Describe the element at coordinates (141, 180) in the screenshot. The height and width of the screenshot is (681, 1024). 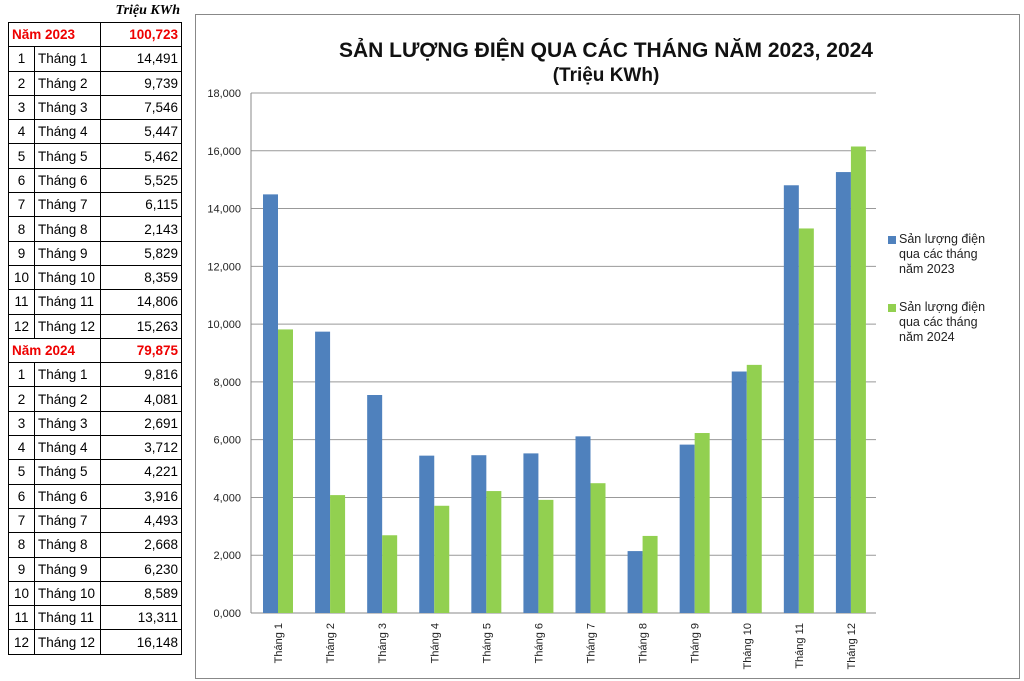
I see `month-value: 5,525` at that location.